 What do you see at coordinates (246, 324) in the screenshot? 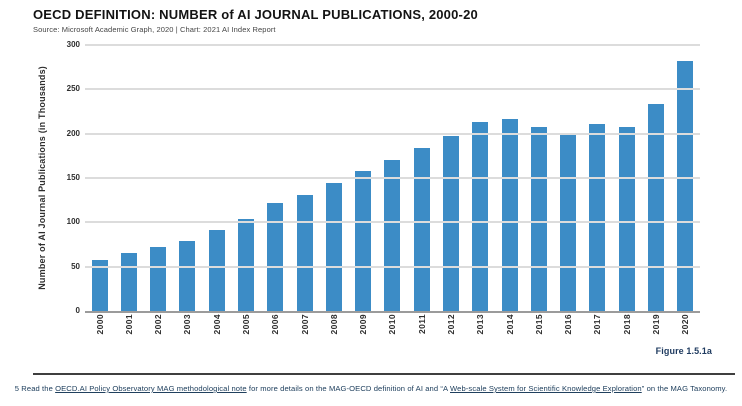
I see `x-tick-2005: 2005` at bounding box center [246, 324].